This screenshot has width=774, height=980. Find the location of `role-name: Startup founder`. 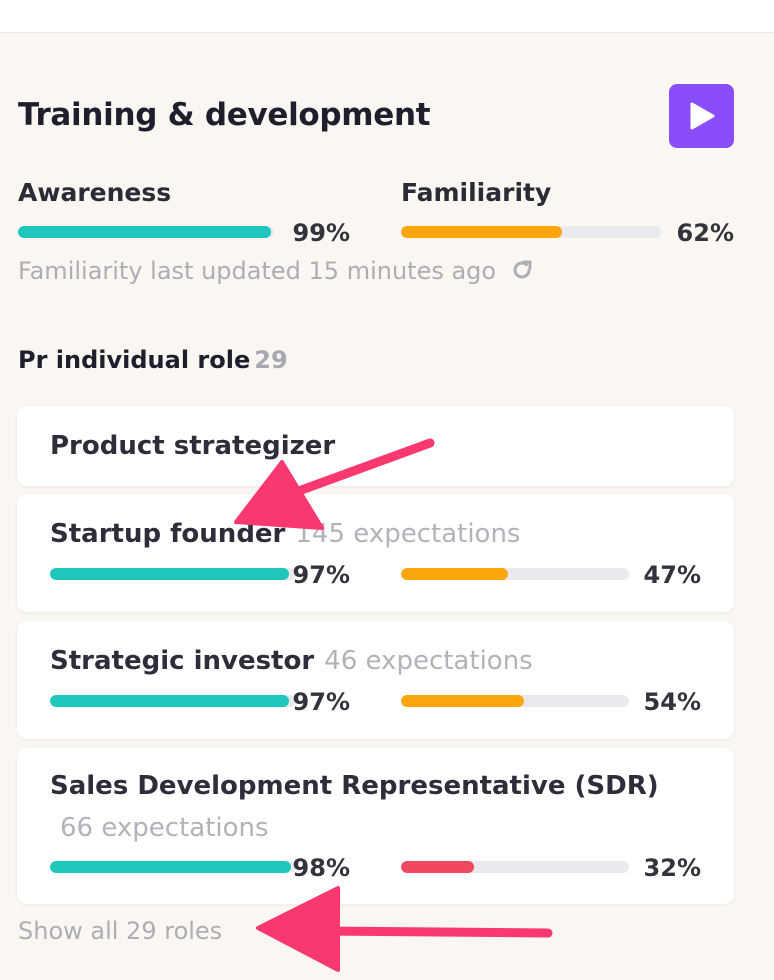

role-name: Startup founder is located at coordinates (168, 534).